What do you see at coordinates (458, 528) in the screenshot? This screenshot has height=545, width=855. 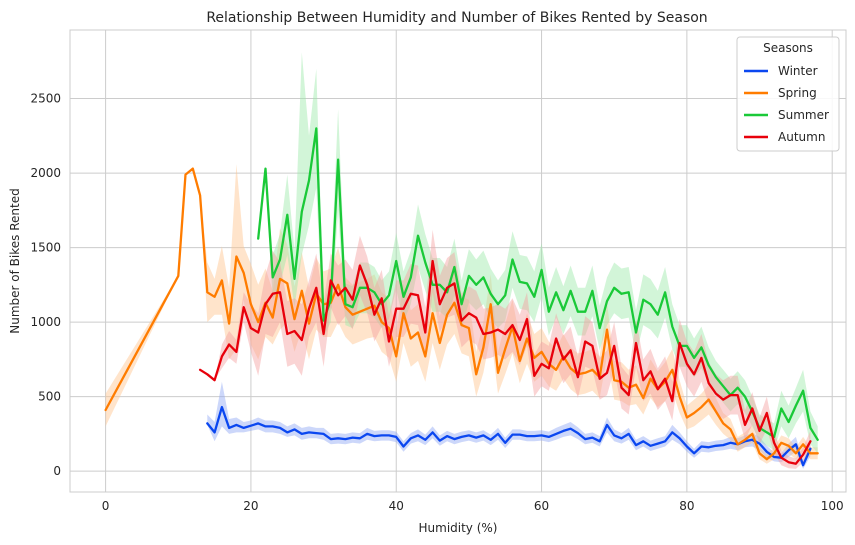 I see `x-axis-label: Humidity (%)` at bounding box center [458, 528].